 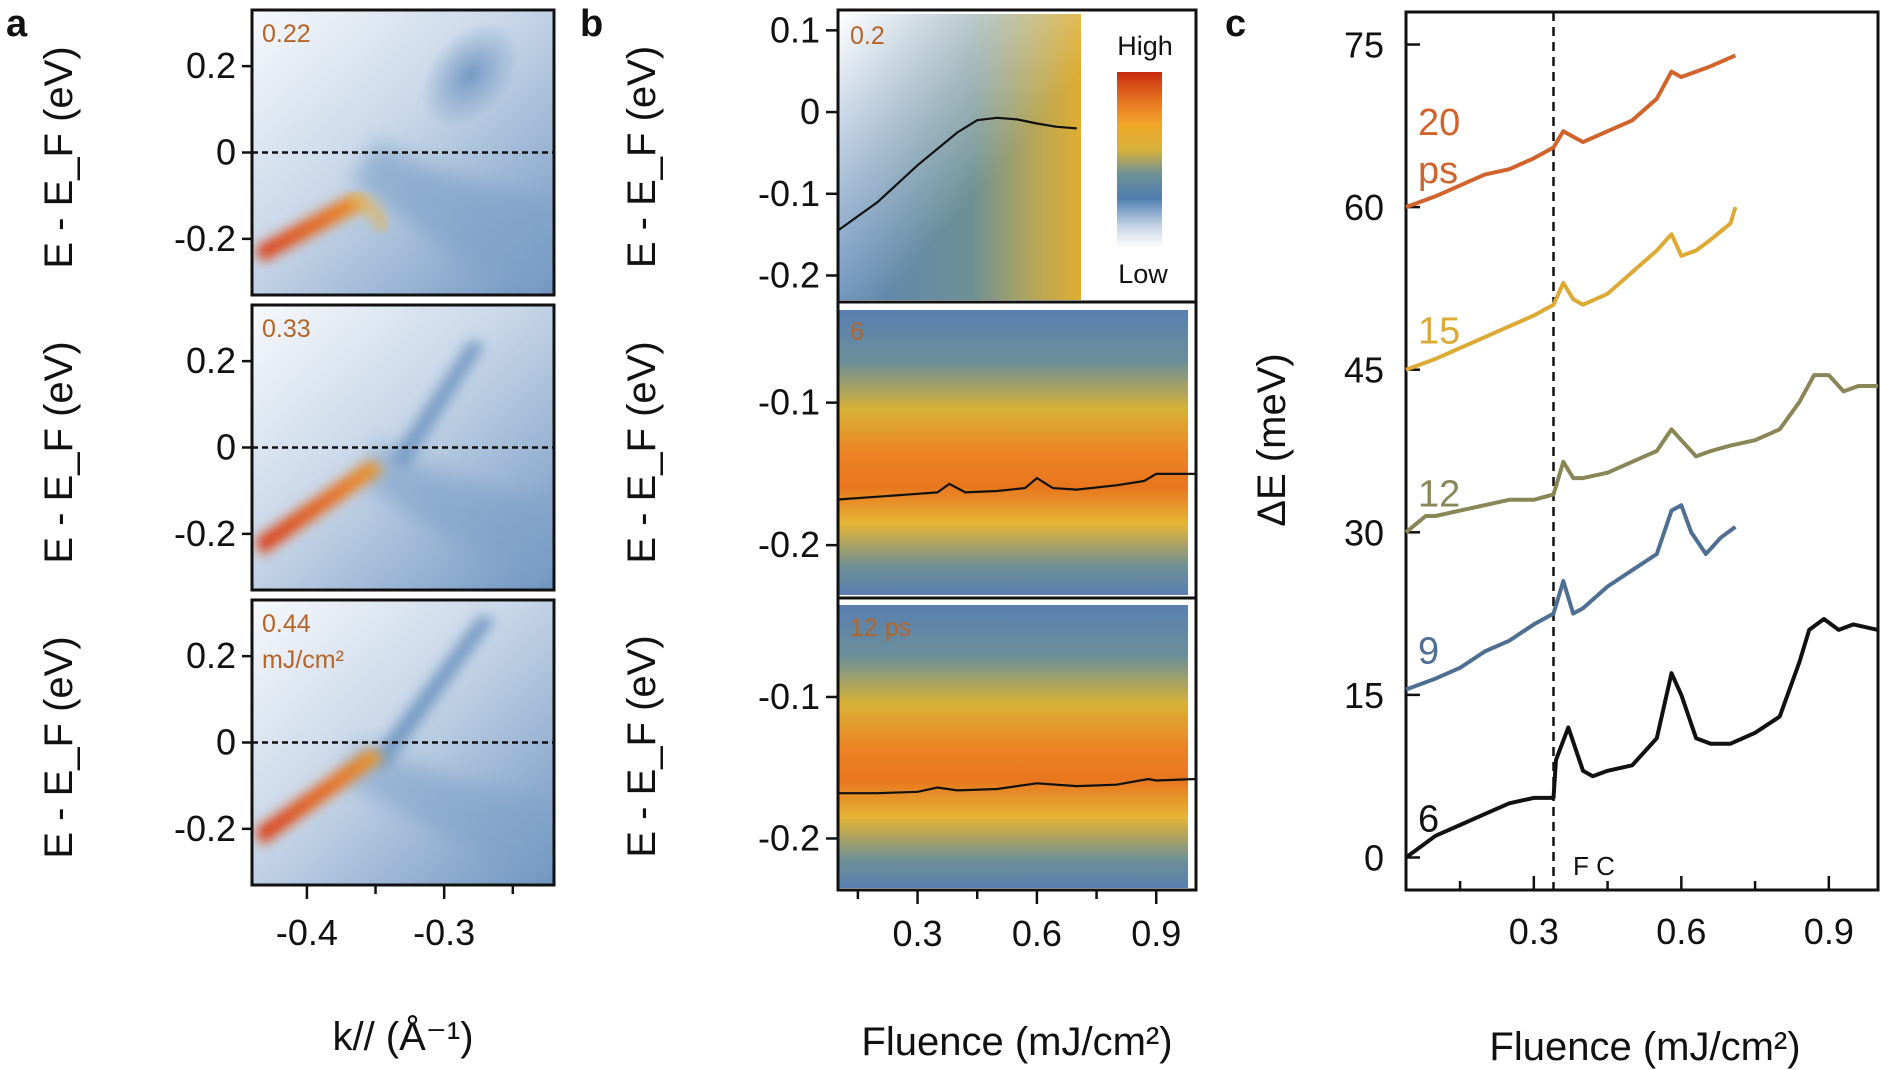 I want to click on colorbar-low-label: Low, so click(x=1143, y=274).